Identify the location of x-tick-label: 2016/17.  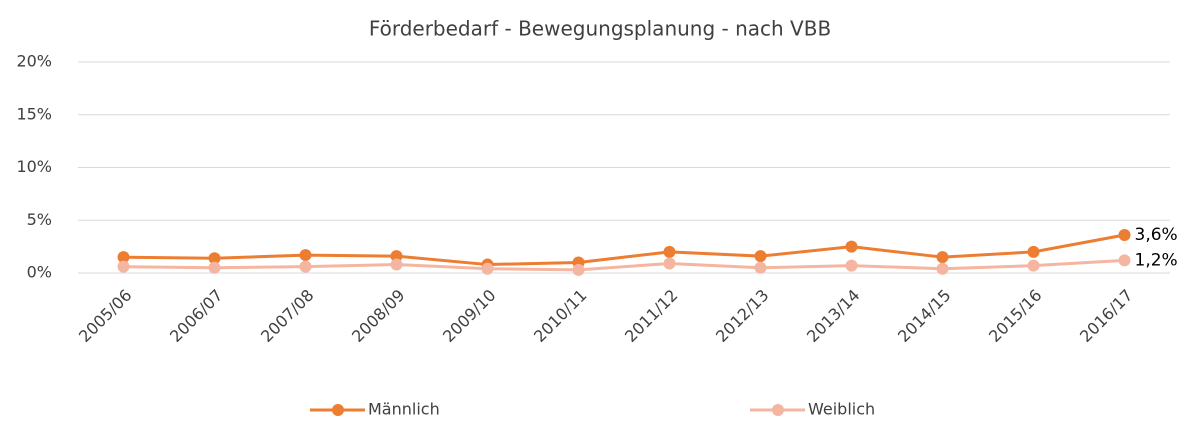
(1106, 316).